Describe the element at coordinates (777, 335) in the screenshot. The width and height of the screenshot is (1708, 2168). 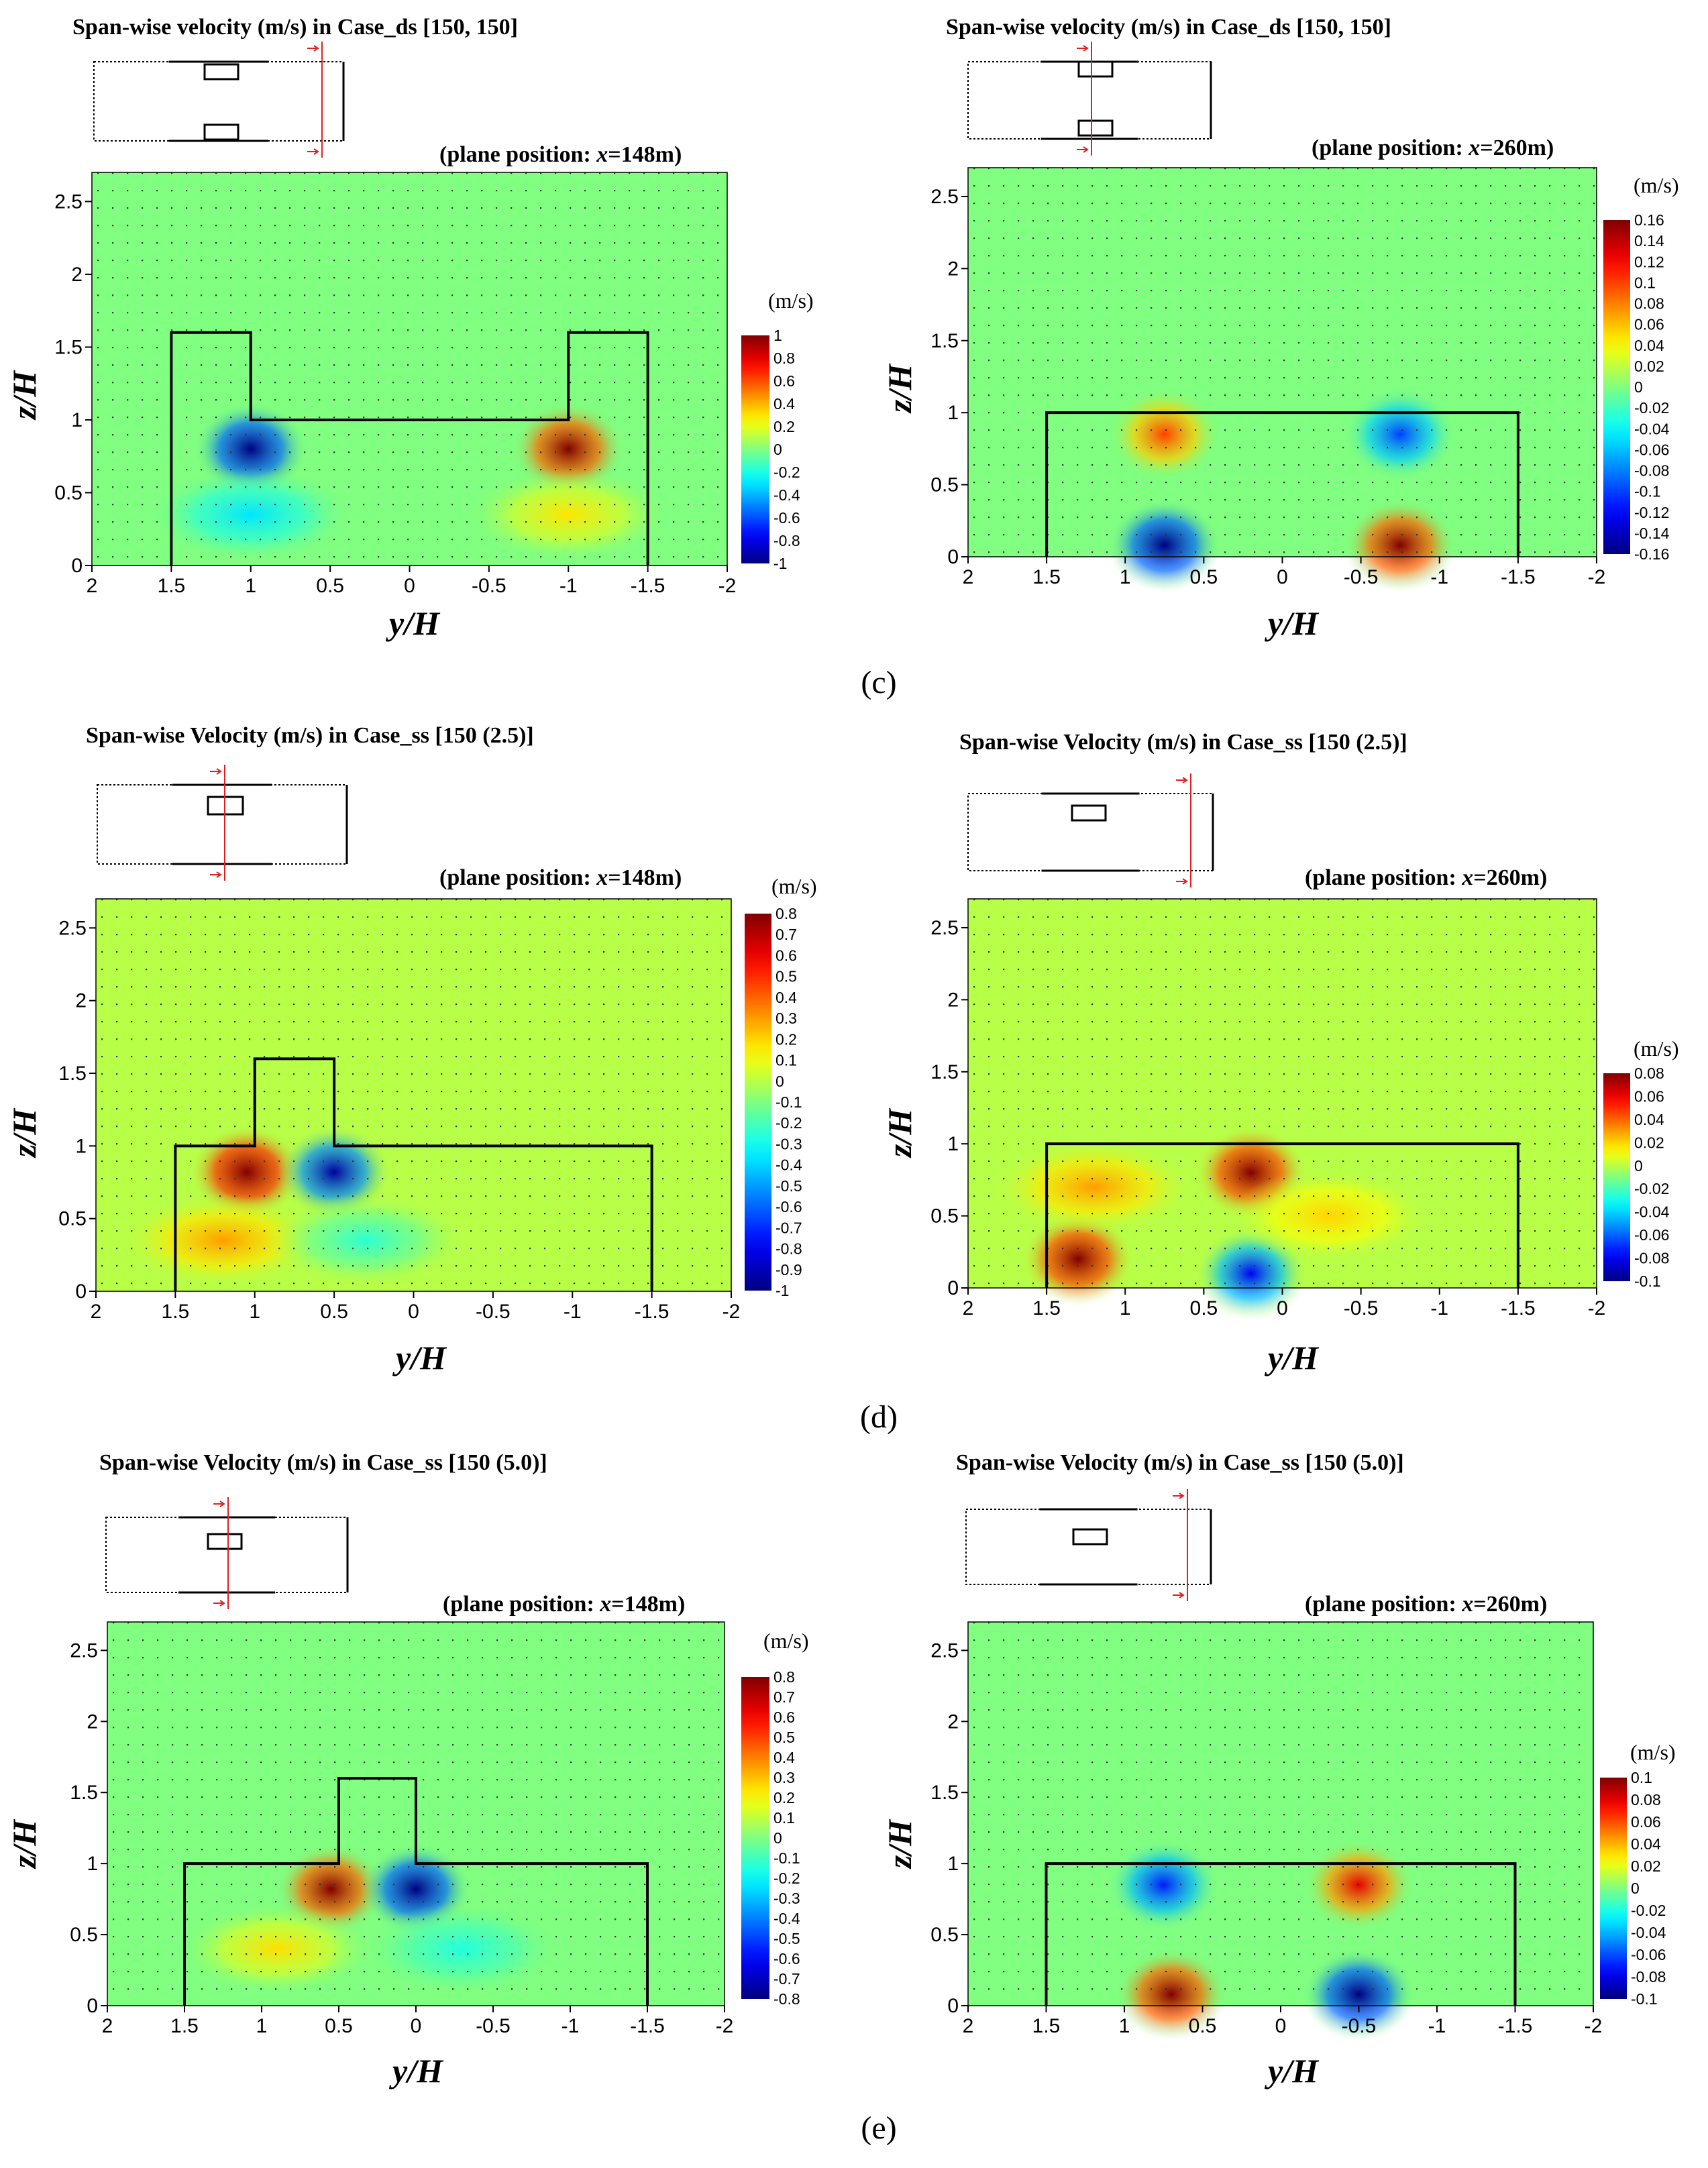
I see `colorbar-tick-label: 1` at that location.